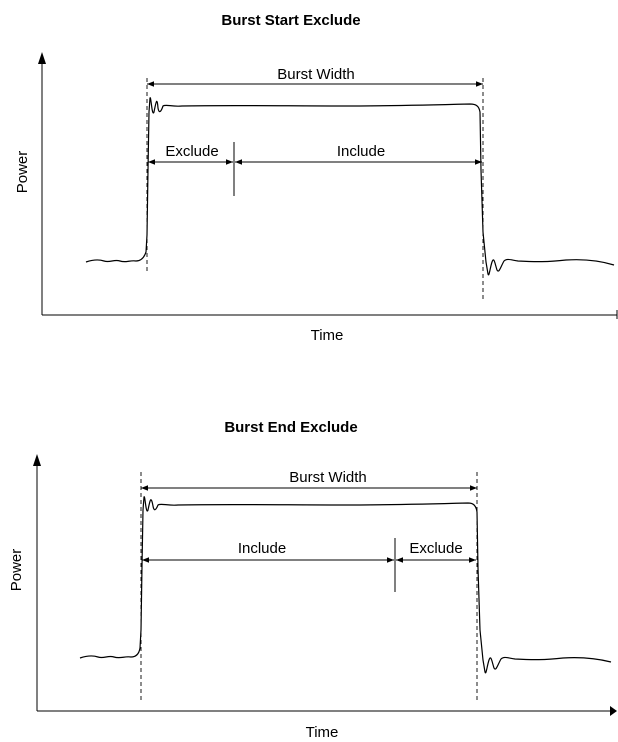  I want to click on diagram-title: Burst Start Exclude, so click(290, 20).